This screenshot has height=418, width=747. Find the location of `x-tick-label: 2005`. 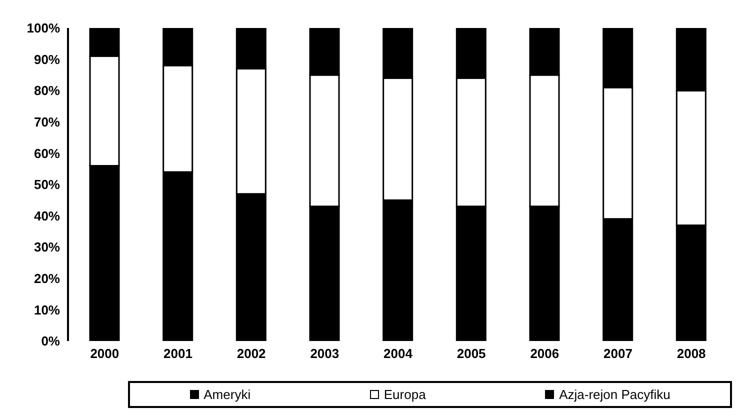

x-tick-label: 2005 is located at coordinates (471, 354).